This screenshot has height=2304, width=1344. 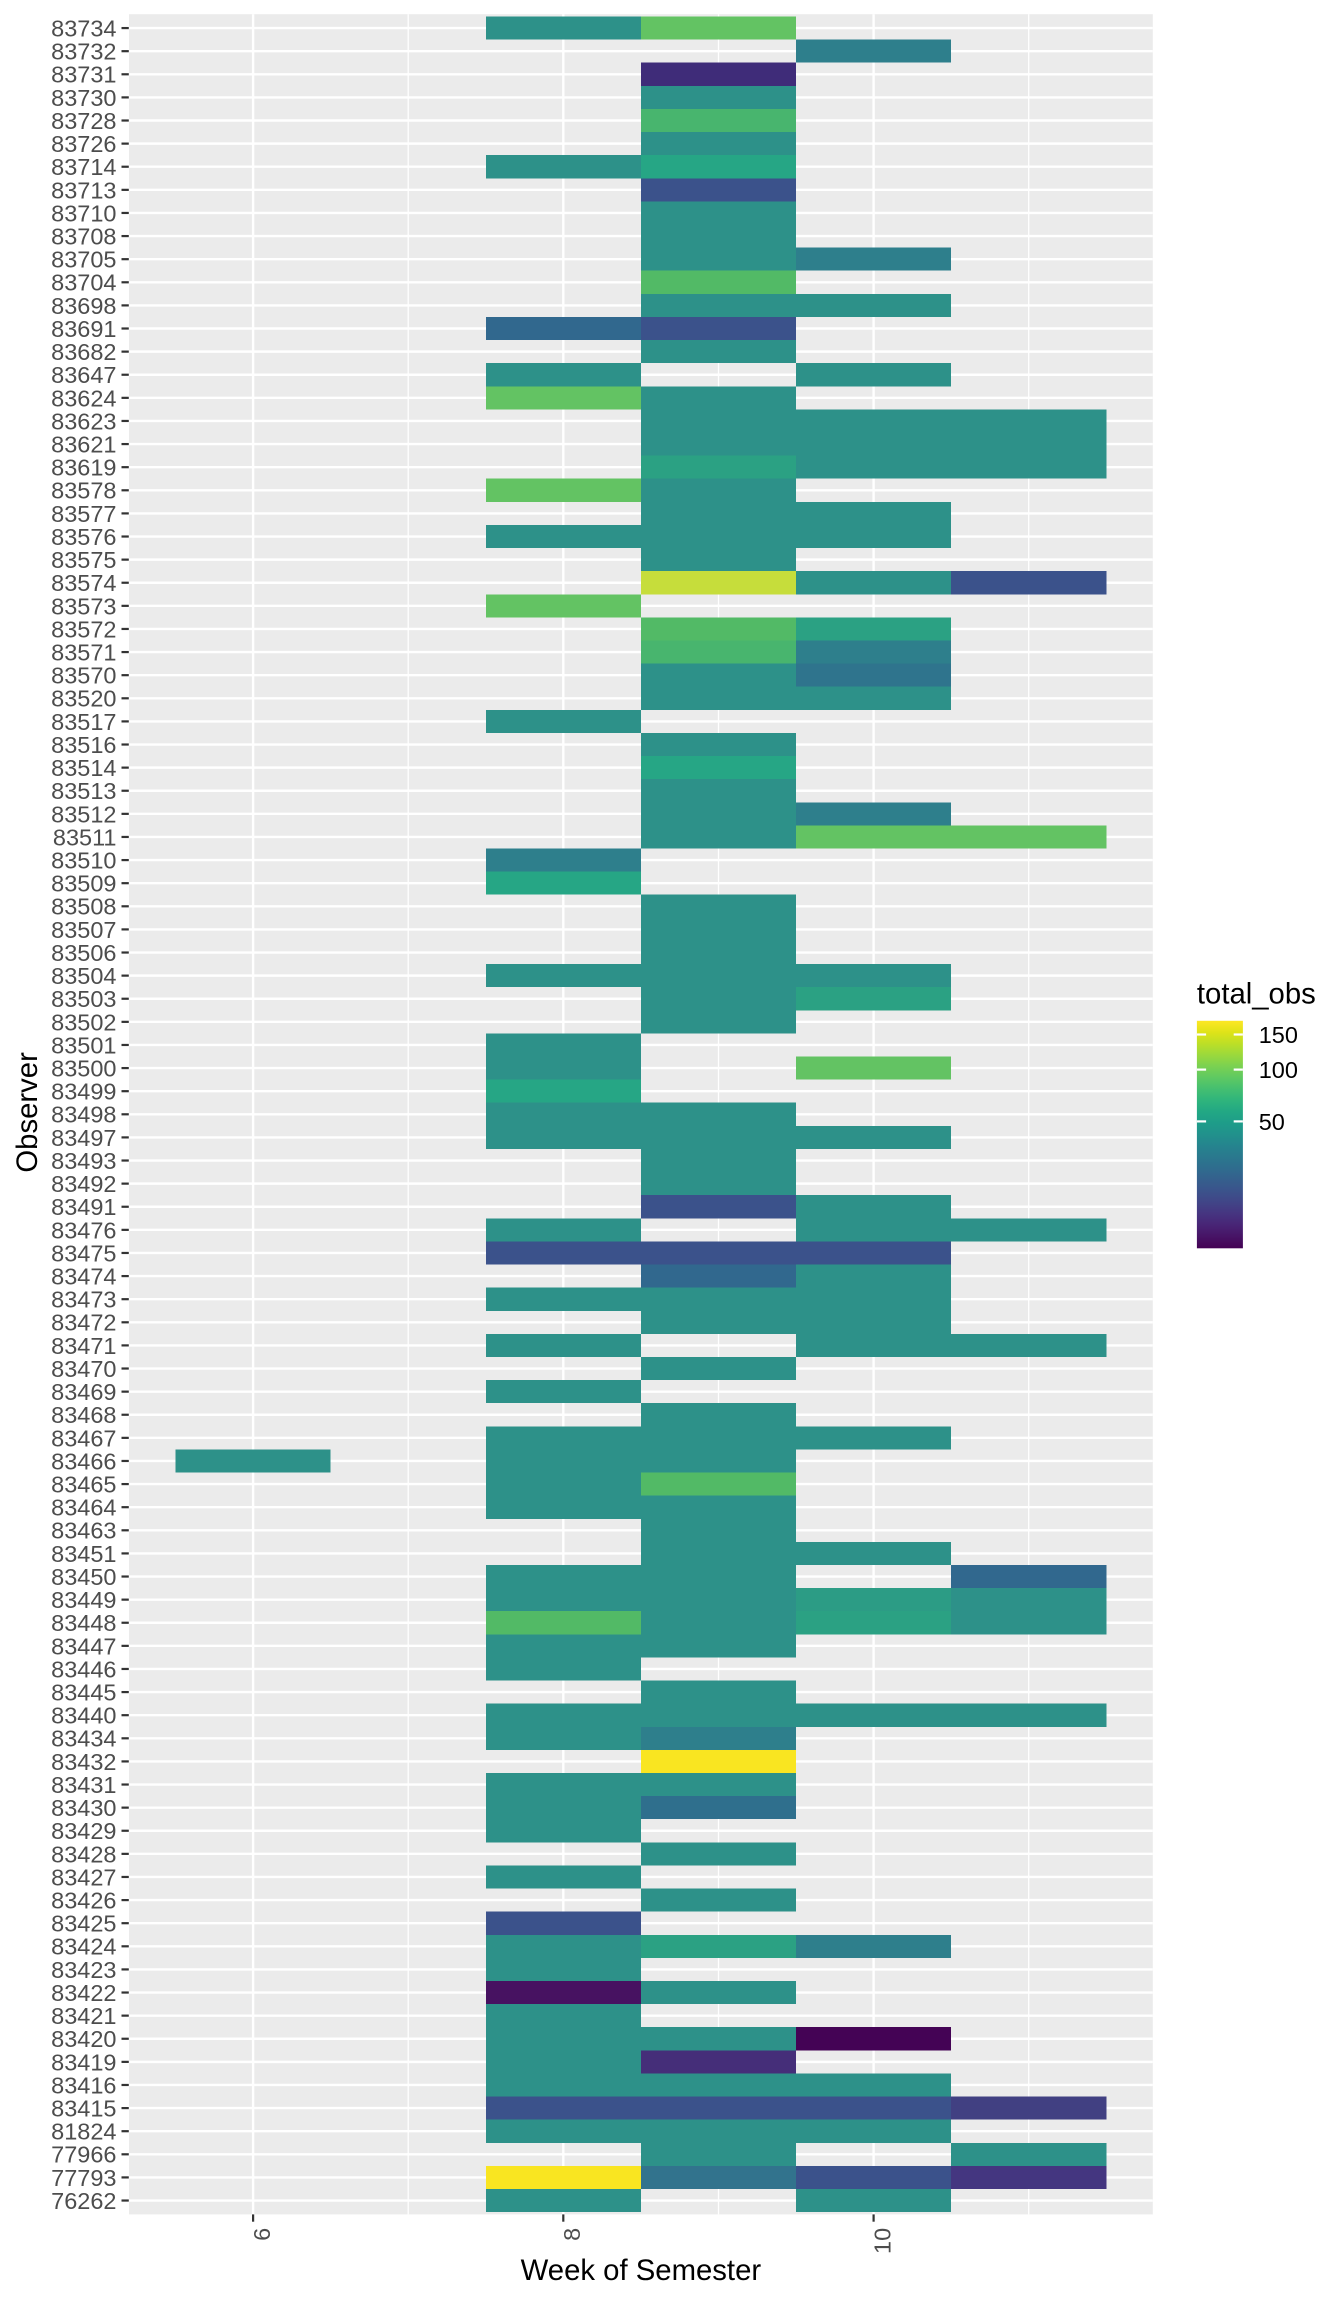 I want to click on svg-text: 83504, so click(x=83, y=976).